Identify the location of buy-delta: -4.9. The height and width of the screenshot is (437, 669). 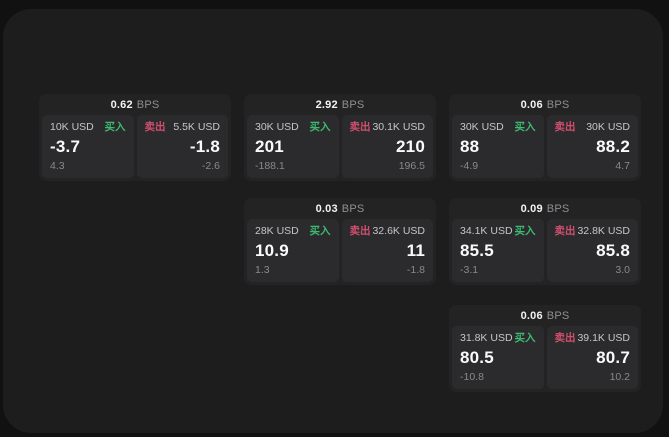
(469, 166).